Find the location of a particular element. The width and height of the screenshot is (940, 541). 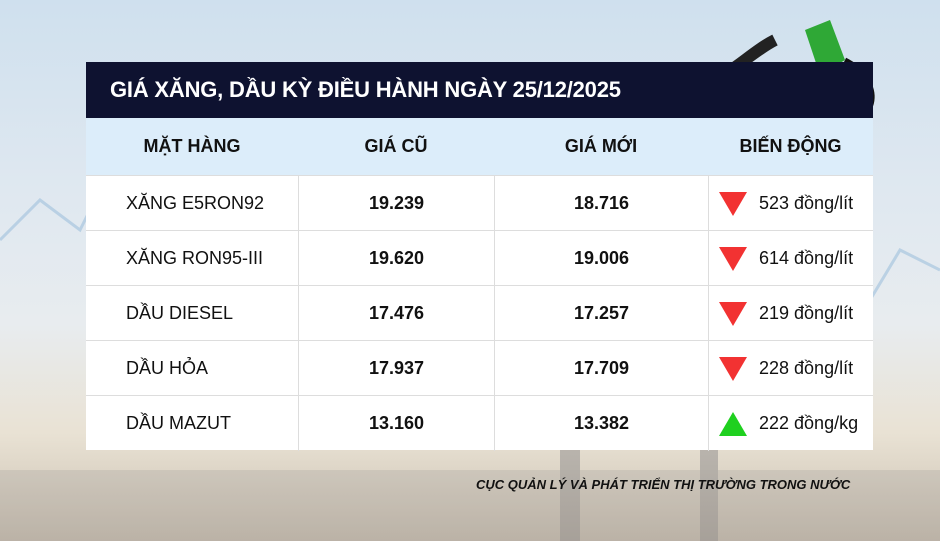

old-price: 17.476 is located at coordinates (396, 313).